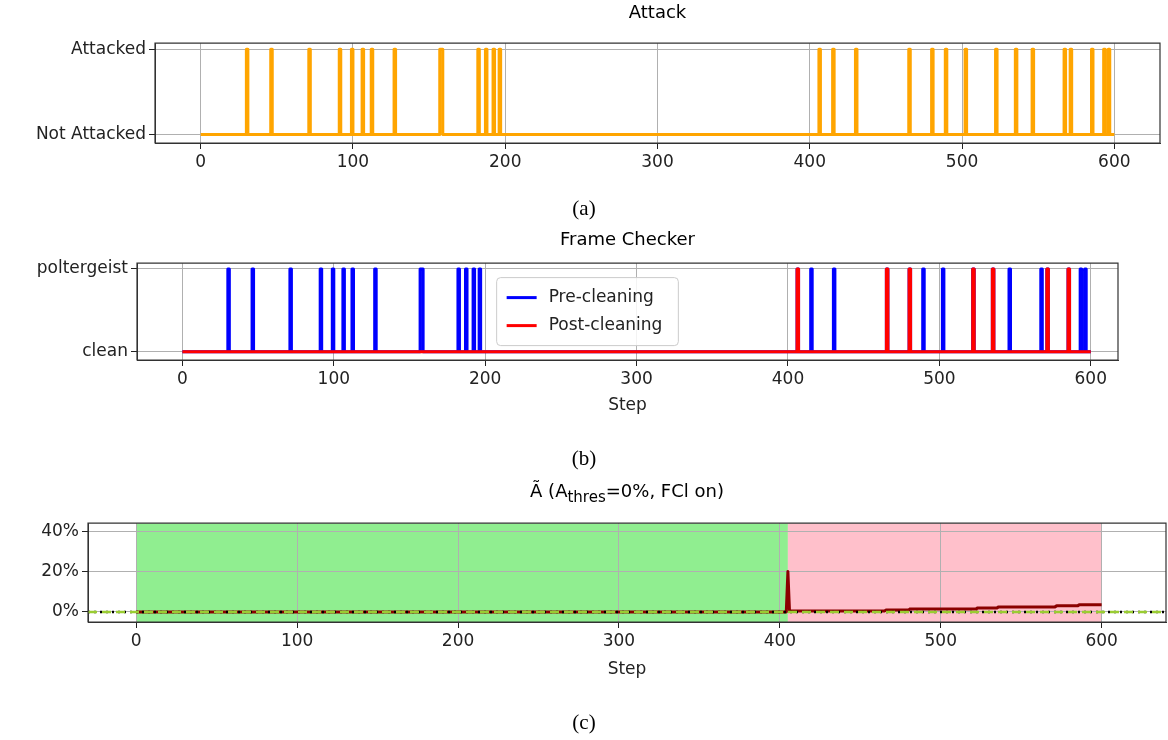  I want to click on text: (a), so click(584, 208).